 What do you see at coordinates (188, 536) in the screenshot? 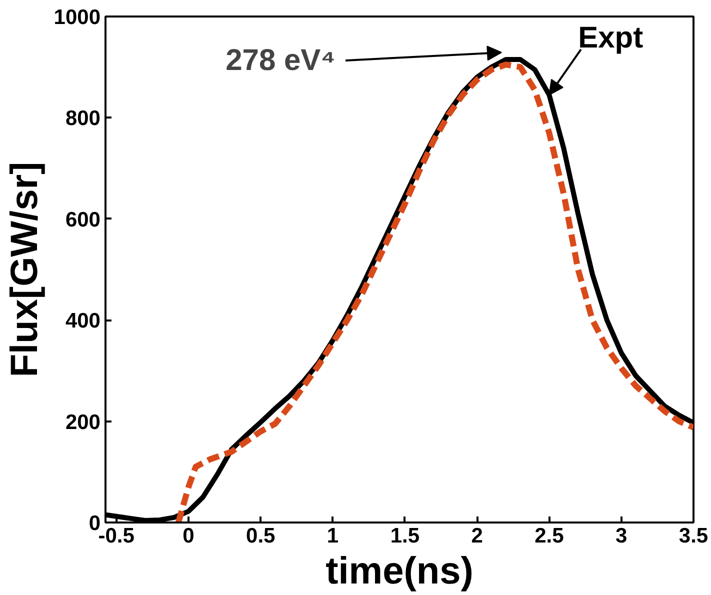
I see `x-tick-label: 0` at bounding box center [188, 536].